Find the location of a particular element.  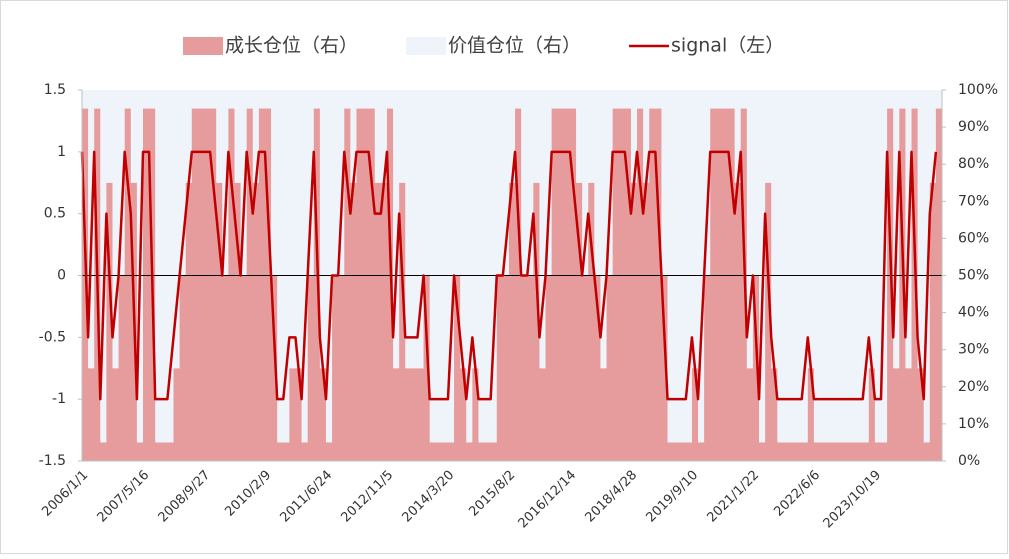

legend-label: 成长仓位（右） is located at coordinates (291, 46).